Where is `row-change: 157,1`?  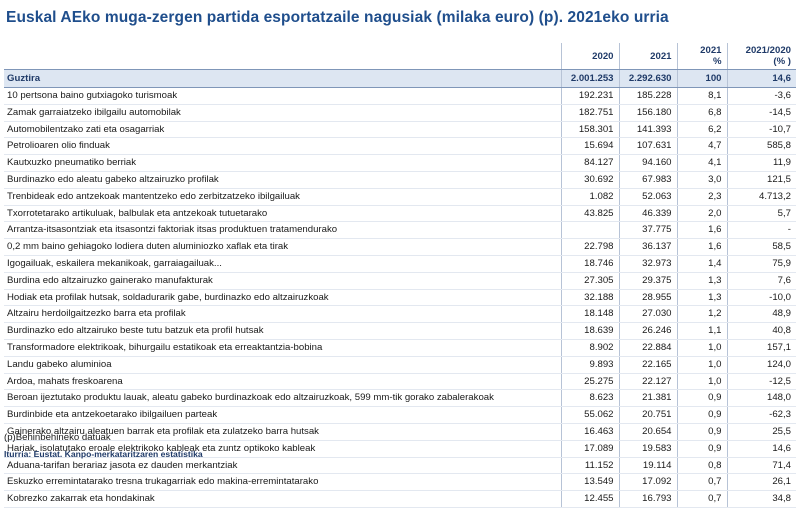
row-change: 157,1 is located at coordinates (761, 348).